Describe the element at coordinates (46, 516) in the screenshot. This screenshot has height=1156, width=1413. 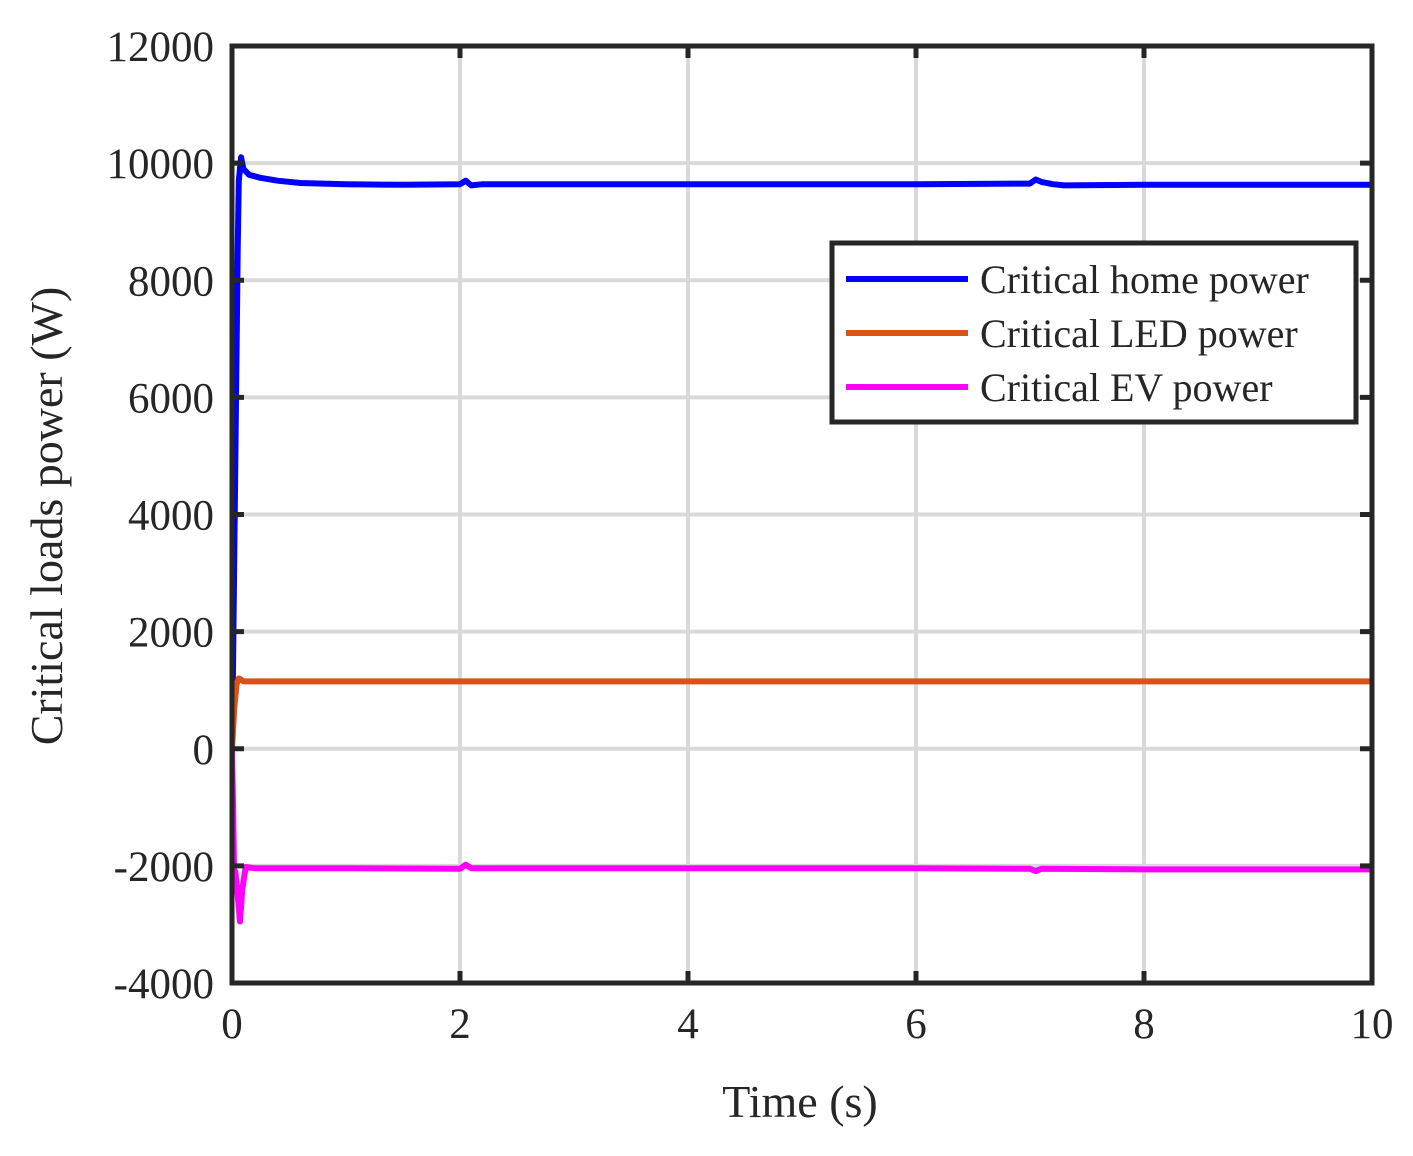
I see `y-axis-title: Critical loads power (W)` at that location.